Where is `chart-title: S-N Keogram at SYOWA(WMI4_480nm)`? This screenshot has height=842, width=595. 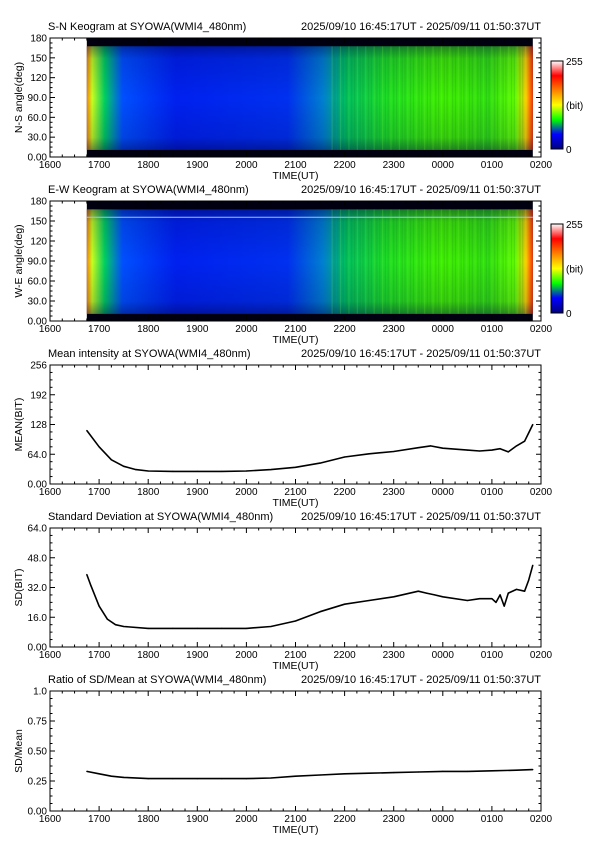 chart-title: S-N Keogram at SYOWA(WMI4_480nm) is located at coordinates (147, 27).